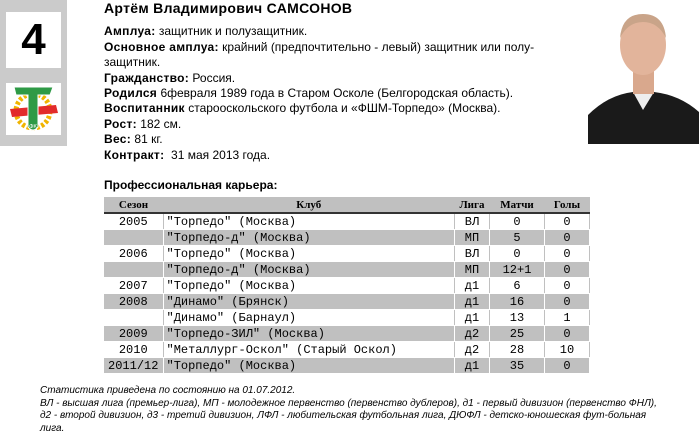 Image resolution: width=699 pixels, height=445 pixels. Describe the element at coordinates (212, 77) in the screenshot. I see `info-value: Россия.` at that location.